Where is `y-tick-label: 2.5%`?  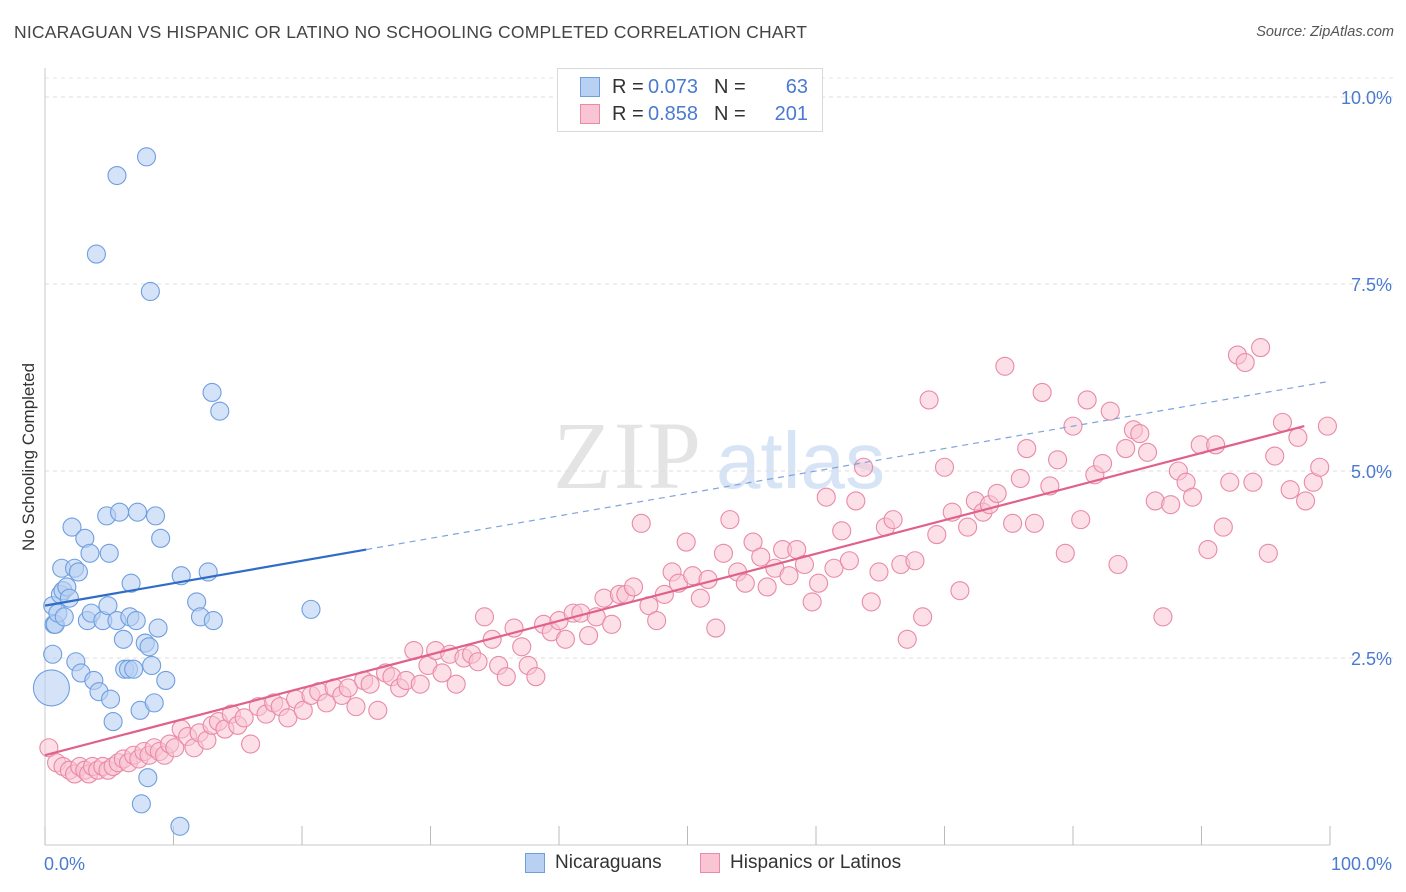 y-tick-label: 2.5% is located at coordinates (1371, 659).